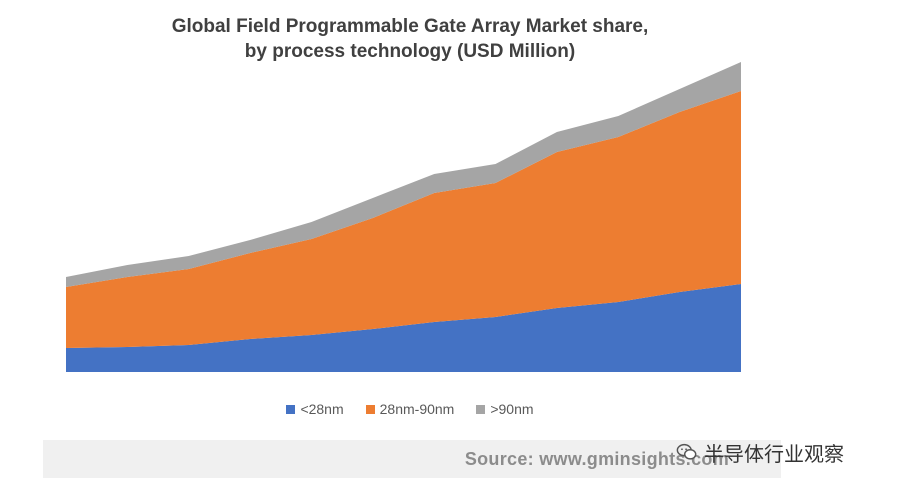  Describe the element at coordinates (686, 451) in the screenshot. I see `wechat-icon` at that location.